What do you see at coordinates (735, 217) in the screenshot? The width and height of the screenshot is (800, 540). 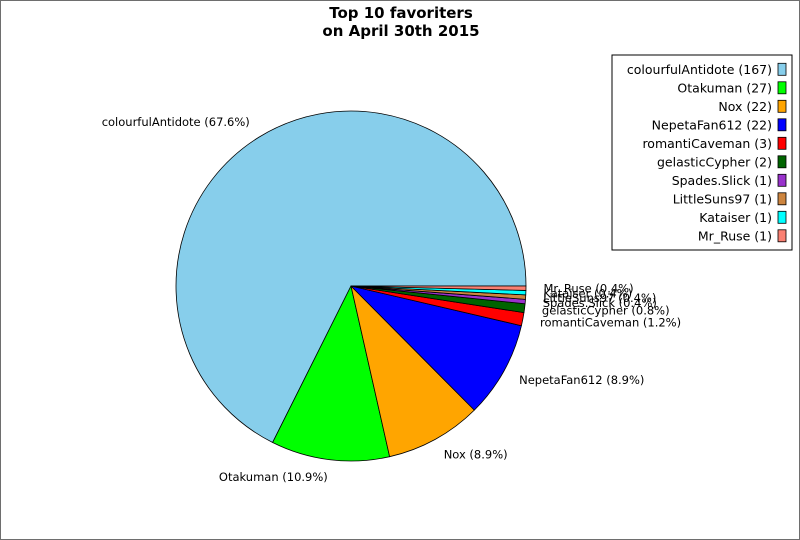 I see `legend-entry-kataiser: Kataiser (1)` at bounding box center [735, 217].